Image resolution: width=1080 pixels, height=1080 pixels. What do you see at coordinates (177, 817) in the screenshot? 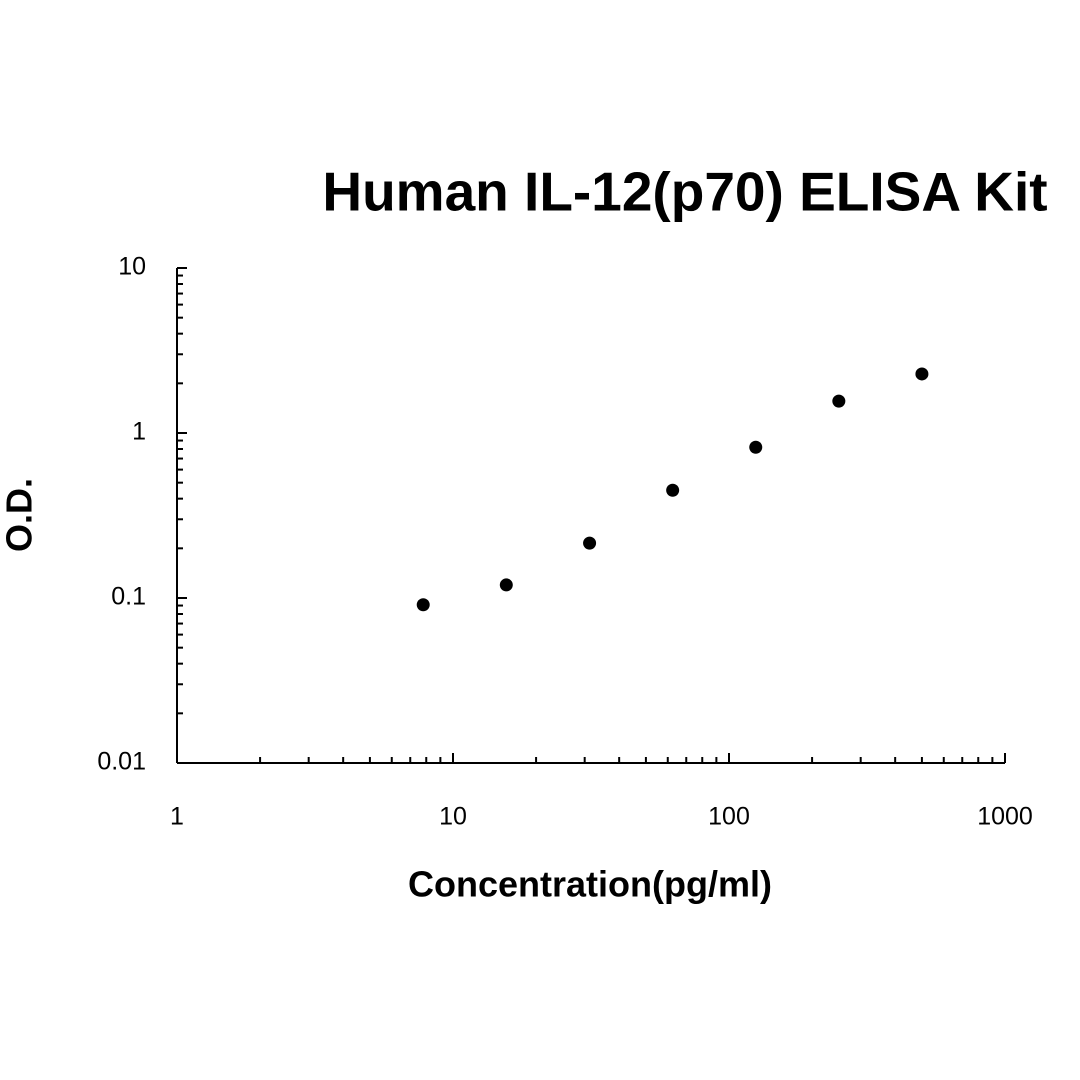
I see `x-tick-label: 1` at bounding box center [177, 817].